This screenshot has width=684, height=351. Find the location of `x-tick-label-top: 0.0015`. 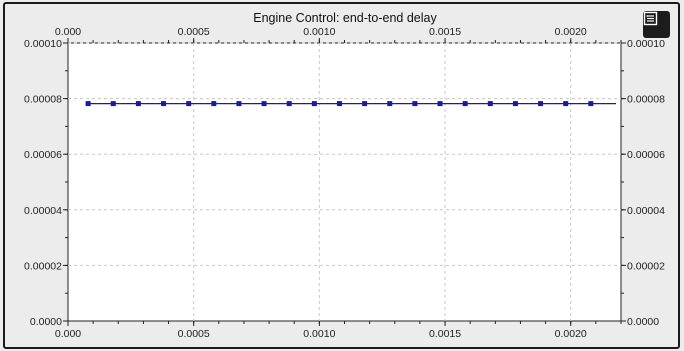

x-tick-label-top: 0.0015 is located at coordinates (445, 32).